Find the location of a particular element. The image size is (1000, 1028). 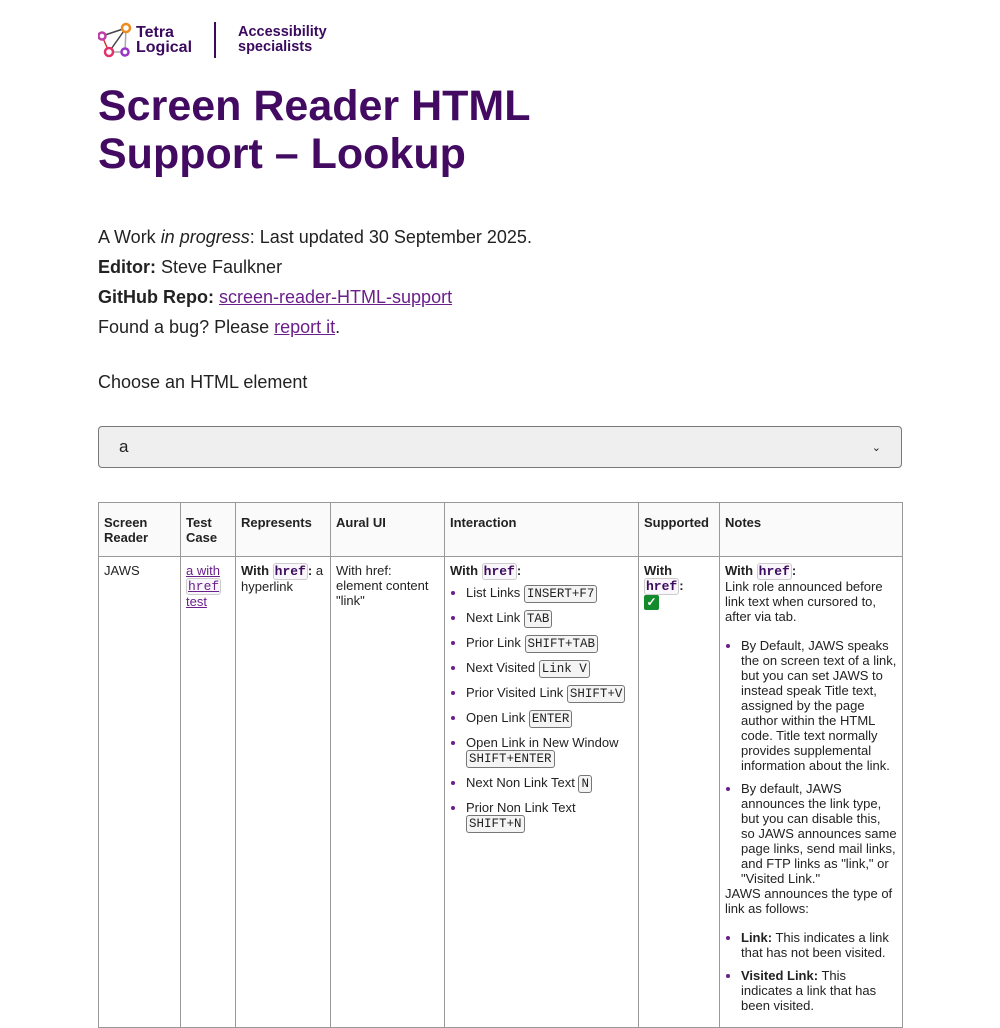

keyboard-shortcut: TAB is located at coordinates (538, 619).